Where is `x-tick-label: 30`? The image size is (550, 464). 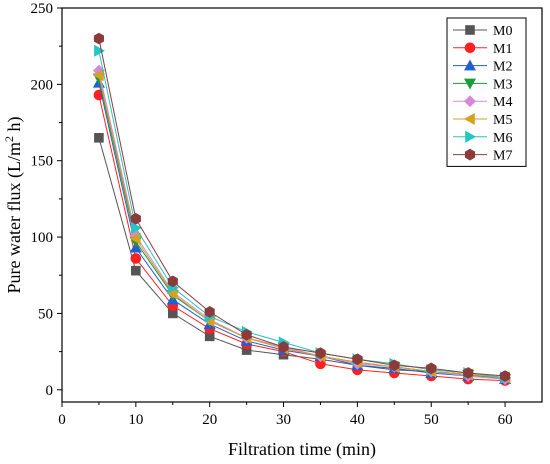 x-tick-label: 30 is located at coordinates (283, 420).